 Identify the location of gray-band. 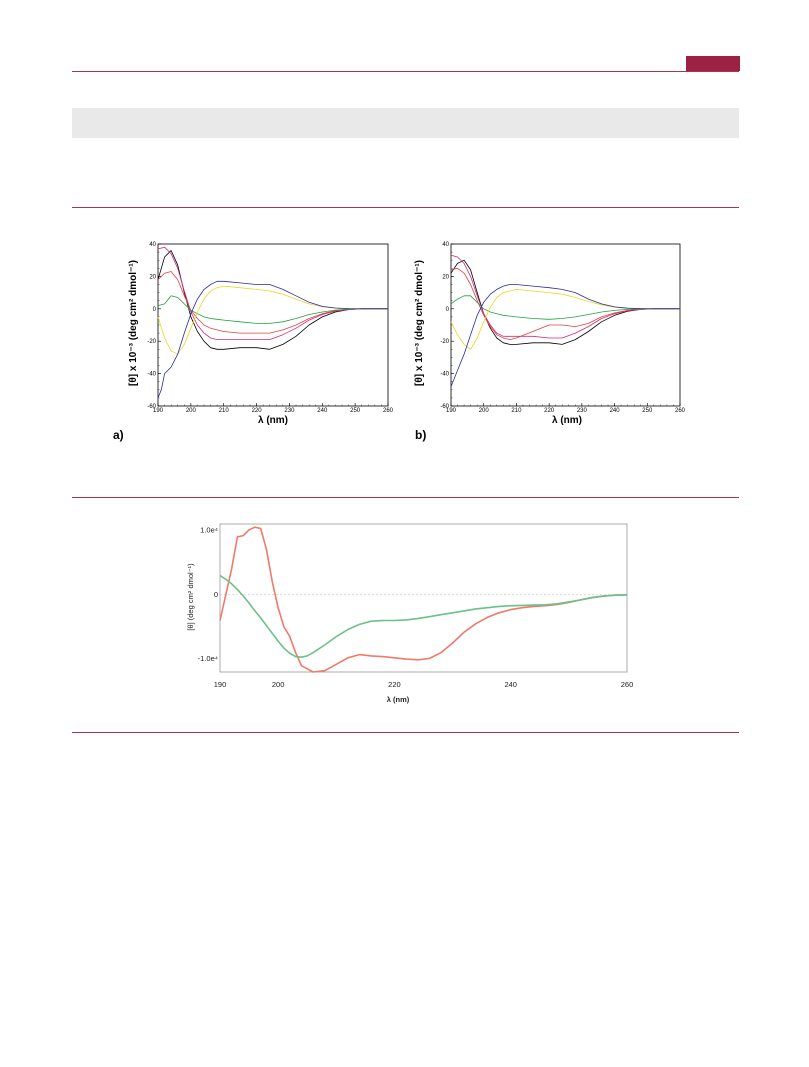
(405, 123).